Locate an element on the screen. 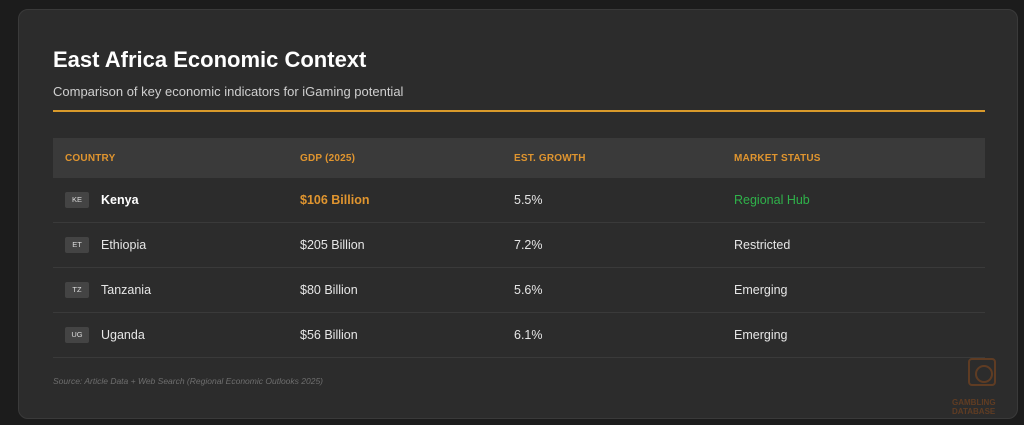  watermark-text: GAMBLING DATABASE is located at coordinates (987, 407).